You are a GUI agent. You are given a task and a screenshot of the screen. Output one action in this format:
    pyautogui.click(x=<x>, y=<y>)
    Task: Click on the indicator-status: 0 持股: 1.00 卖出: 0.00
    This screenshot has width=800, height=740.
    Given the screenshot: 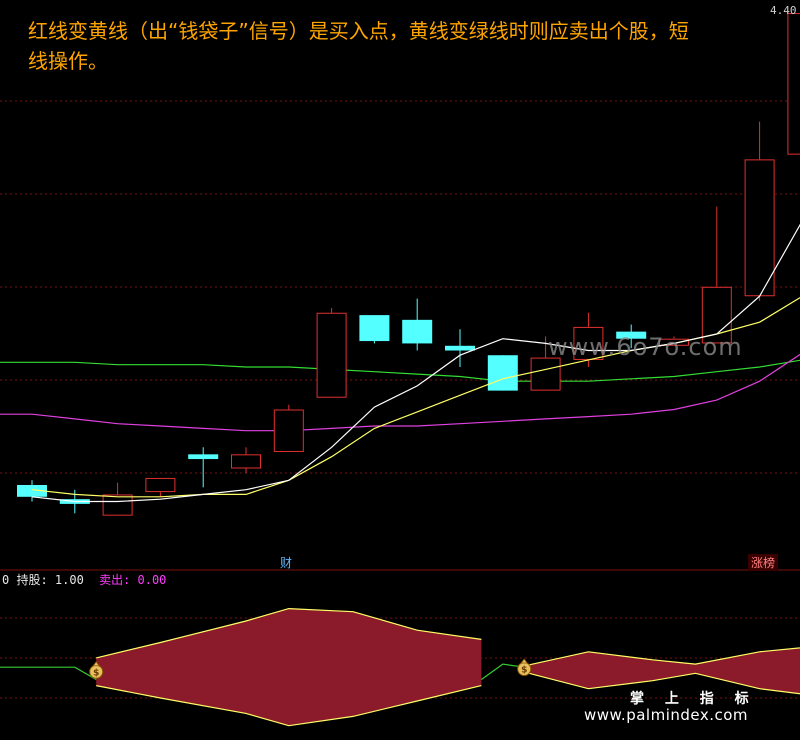 What is the action you would take?
    pyautogui.click(x=84, y=579)
    